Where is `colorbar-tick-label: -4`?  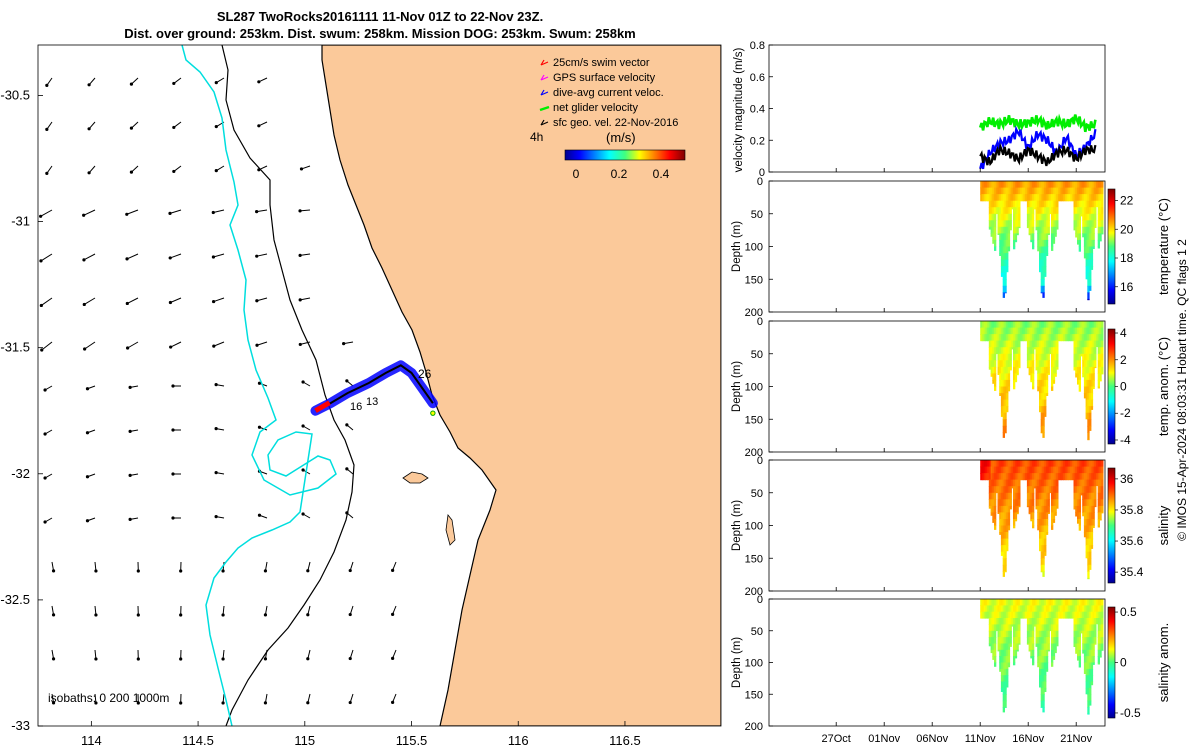
colorbar-tick-label: -4 is located at coordinates (1125, 440).